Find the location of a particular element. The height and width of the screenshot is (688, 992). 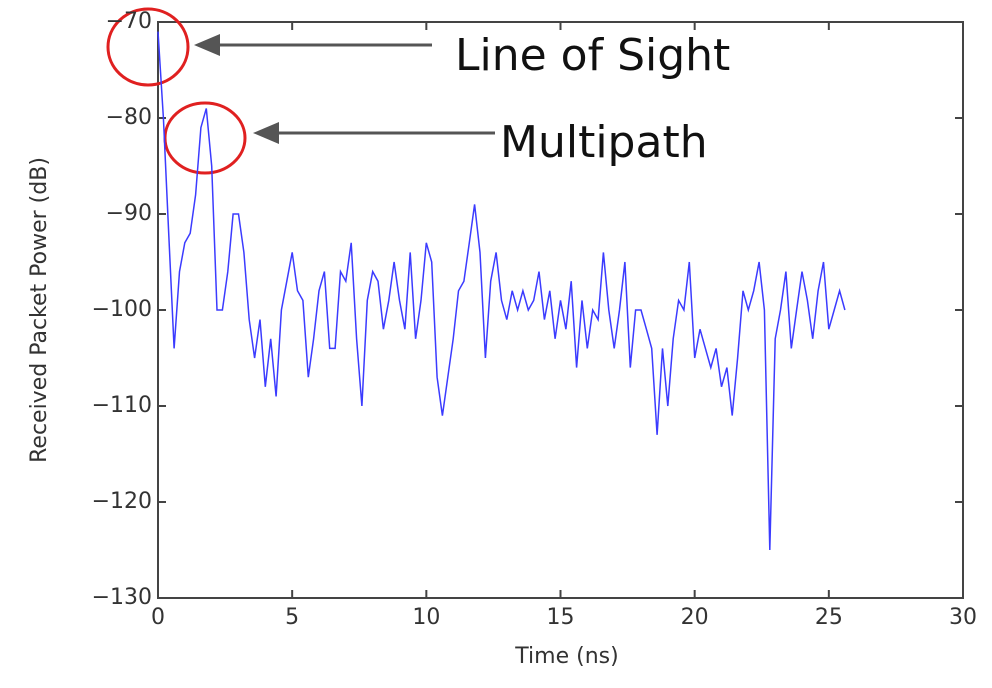

annotation: Multipath is located at coordinates (604, 142).